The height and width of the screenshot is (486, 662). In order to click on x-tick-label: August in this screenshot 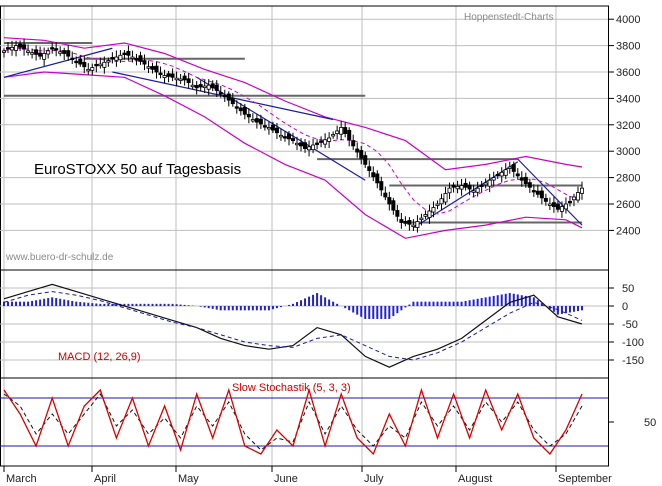, I will do `click(475, 479)`.